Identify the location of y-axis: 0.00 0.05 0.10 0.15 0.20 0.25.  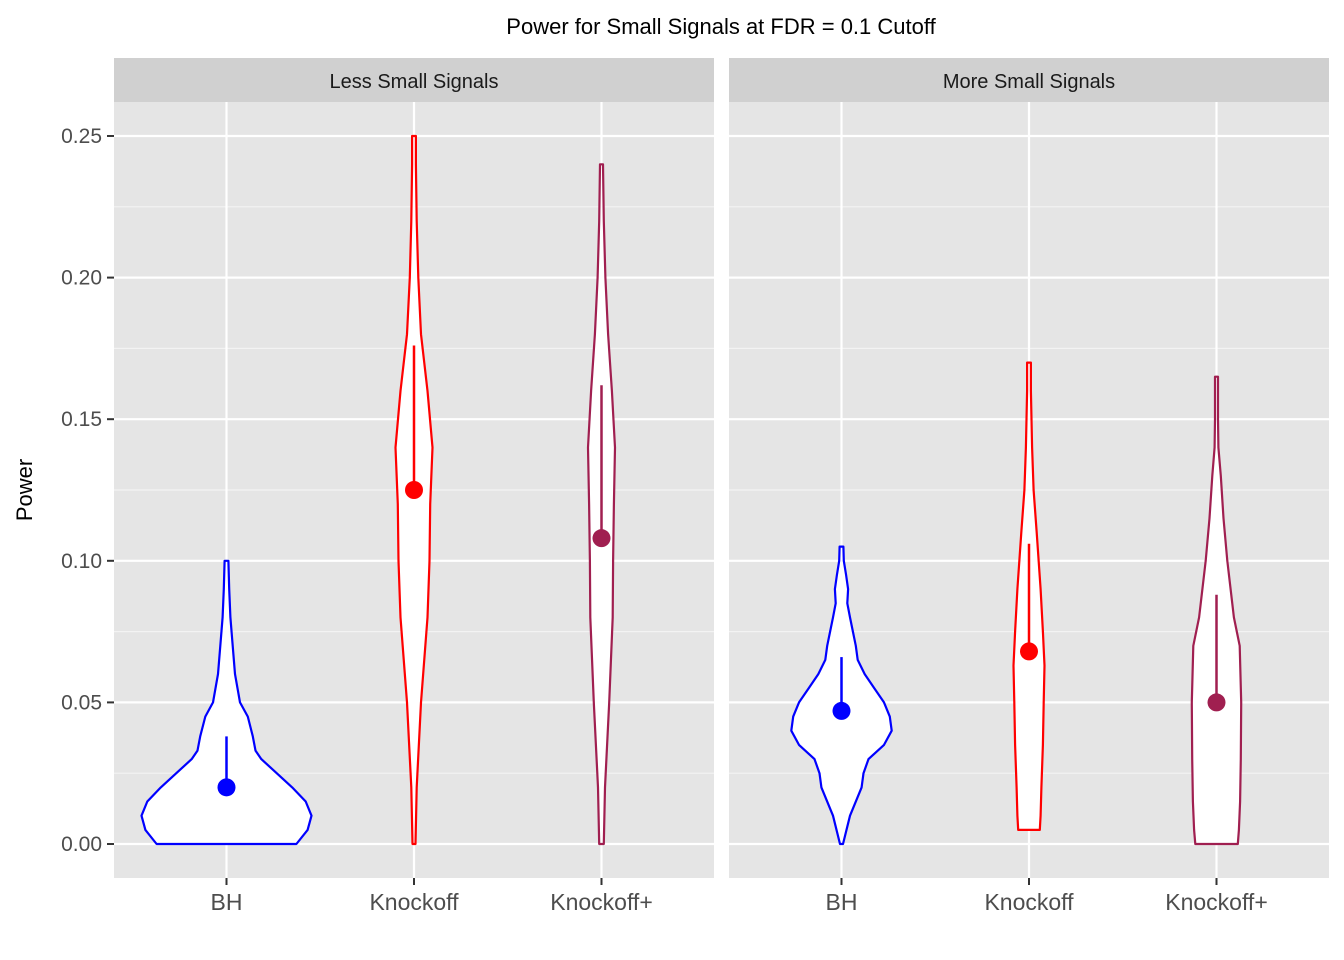
(87, 490).